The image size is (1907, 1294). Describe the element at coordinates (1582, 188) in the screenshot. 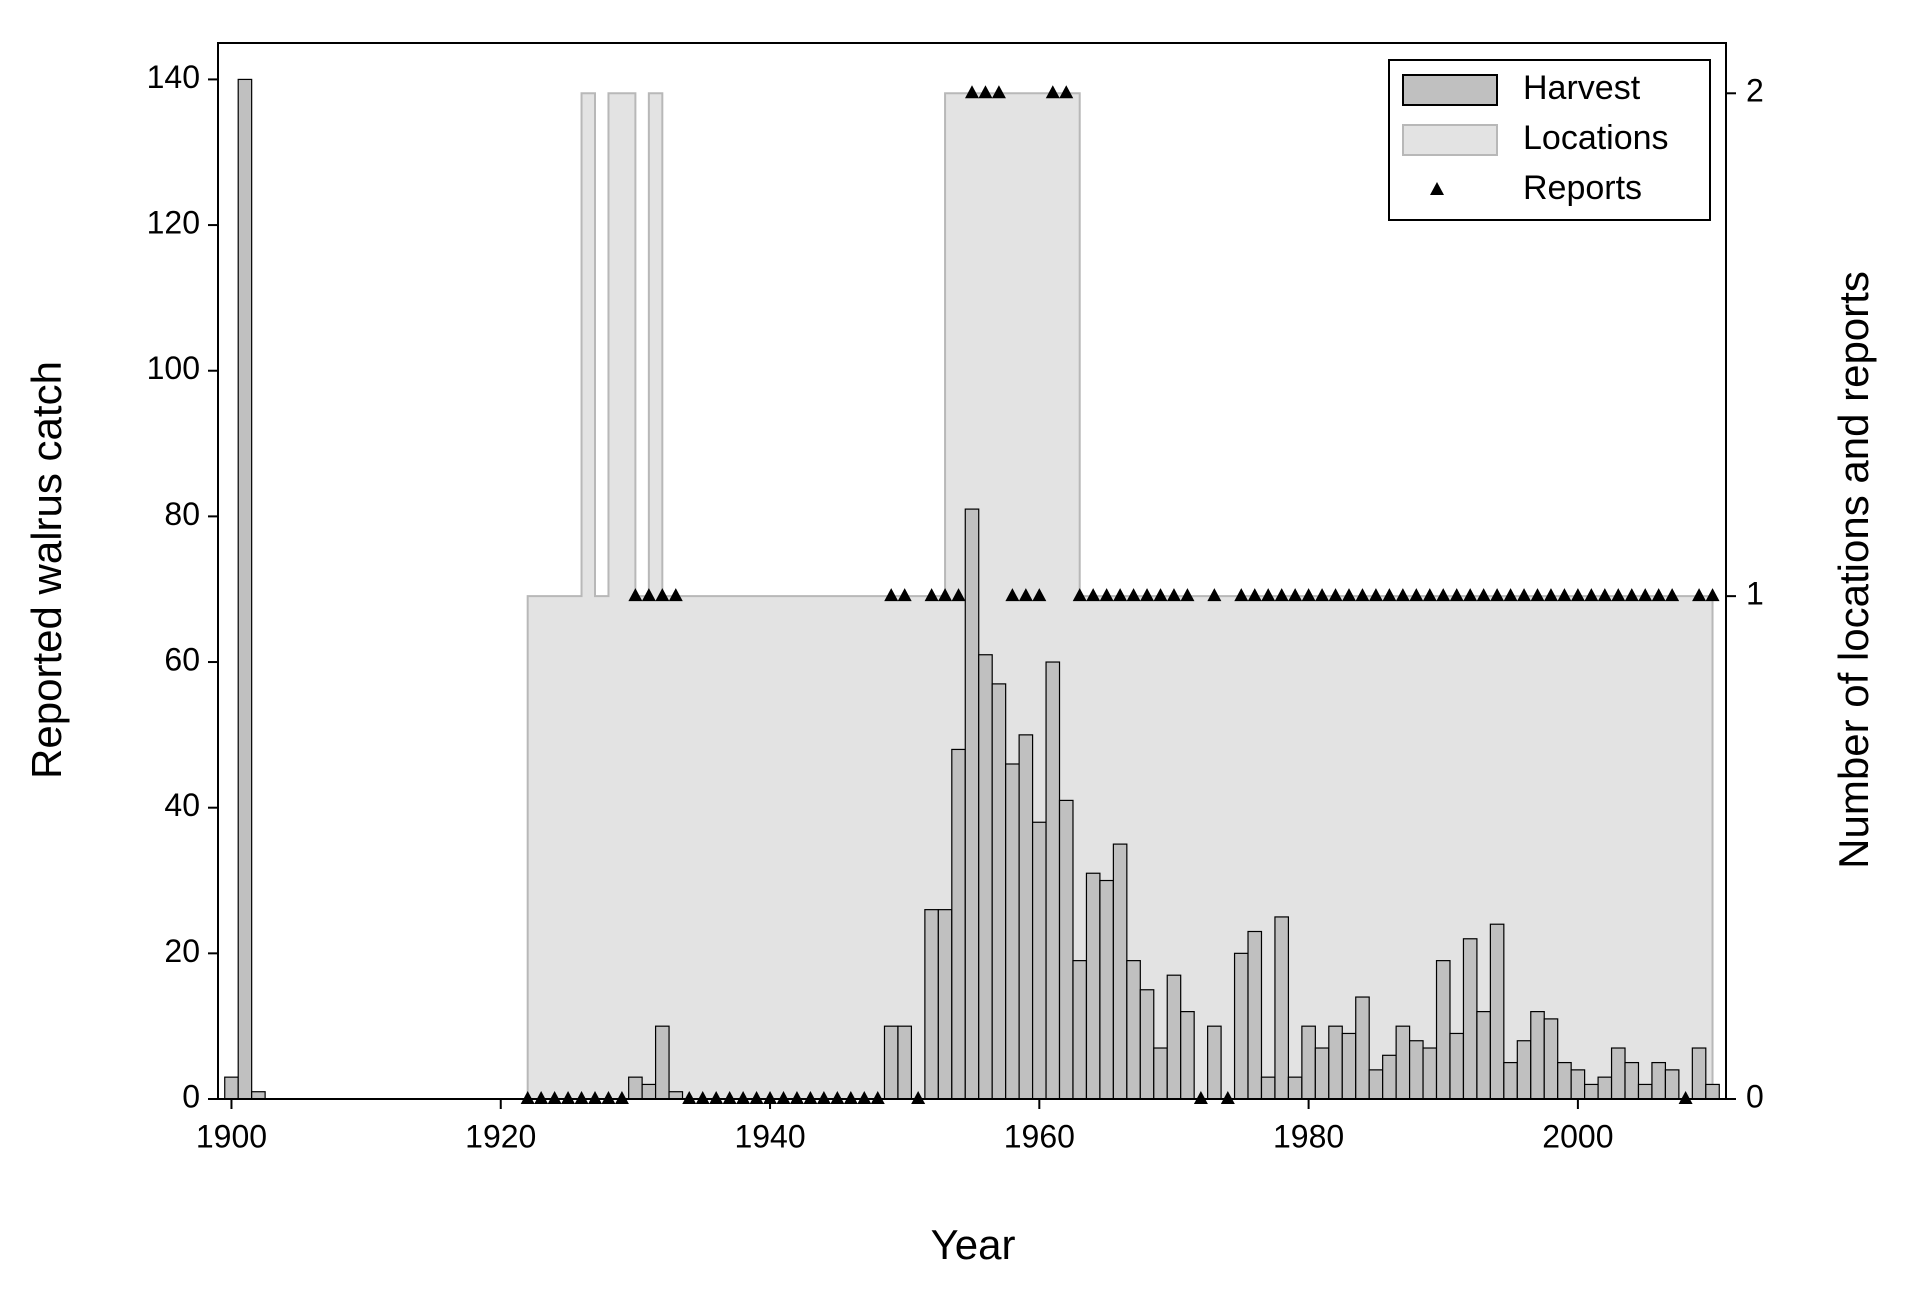

I see `legend-label: Reports` at that location.